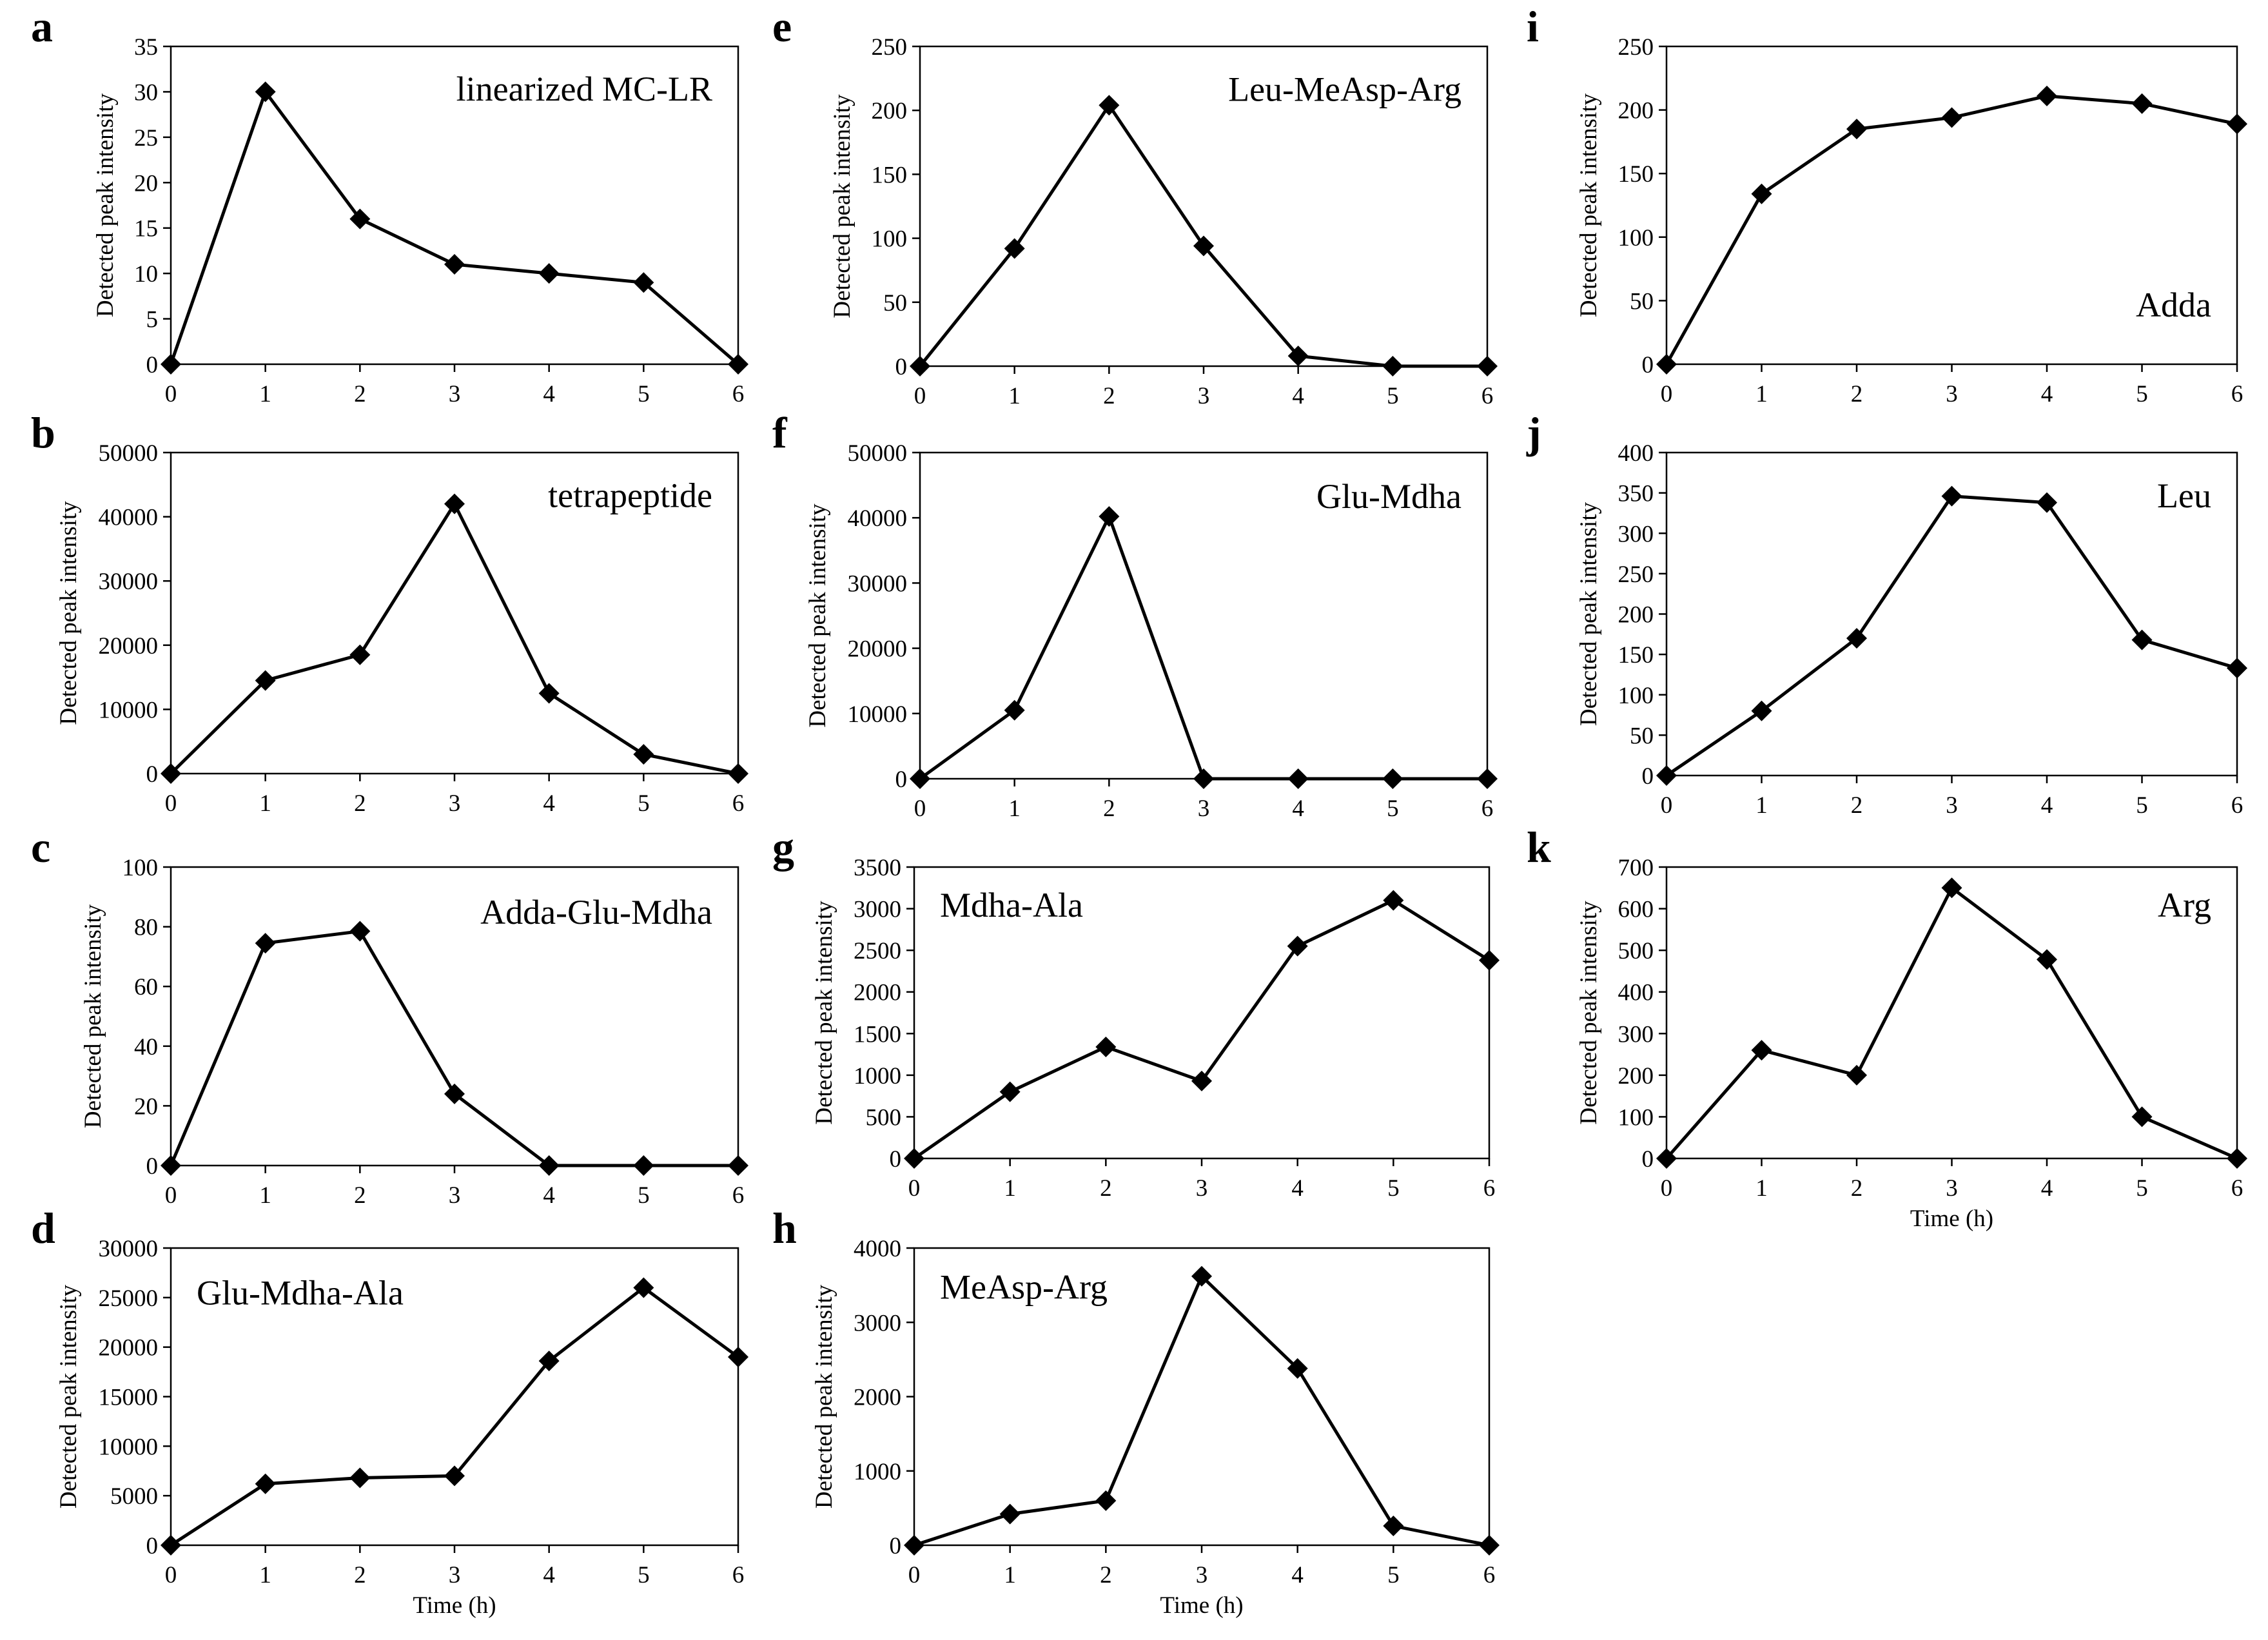 The width and height of the screenshot is (2268, 1640). Describe the element at coordinates (129, 582) in the screenshot. I see `y-tick-label: 30000` at that location.